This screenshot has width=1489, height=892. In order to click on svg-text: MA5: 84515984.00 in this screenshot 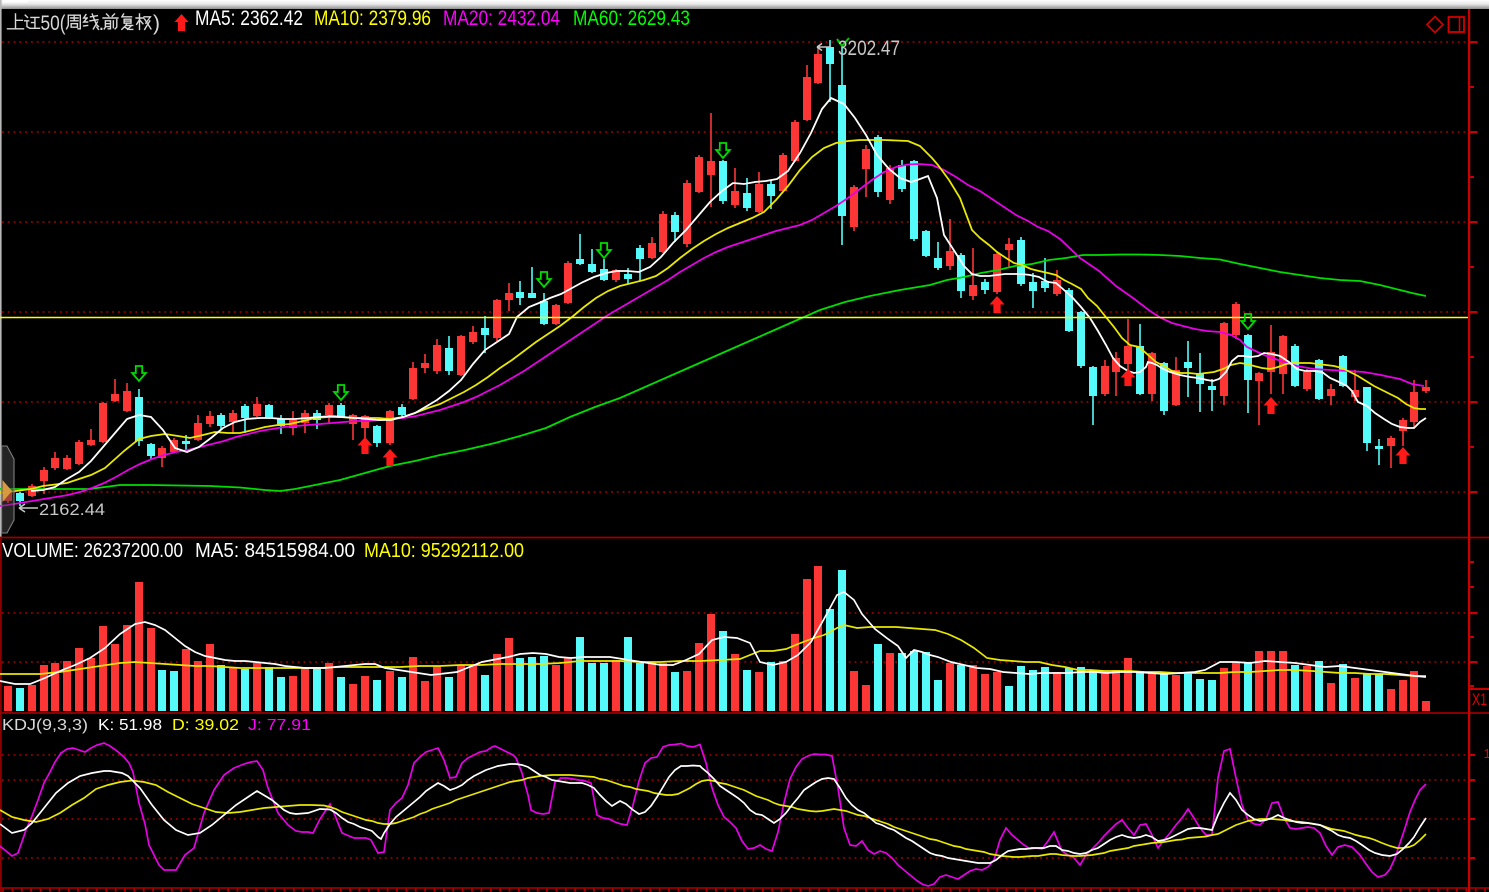, I will do `click(275, 551)`.